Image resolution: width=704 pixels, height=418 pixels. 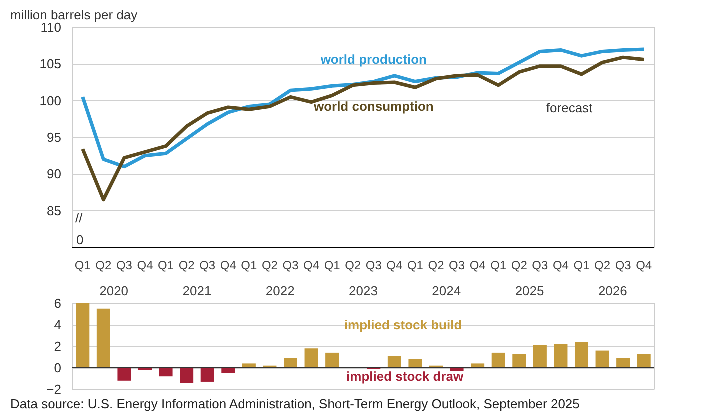 What do you see at coordinates (54, 389) in the screenshot?
I see `y-tick-label: −2` at bounding box center [54, 389].